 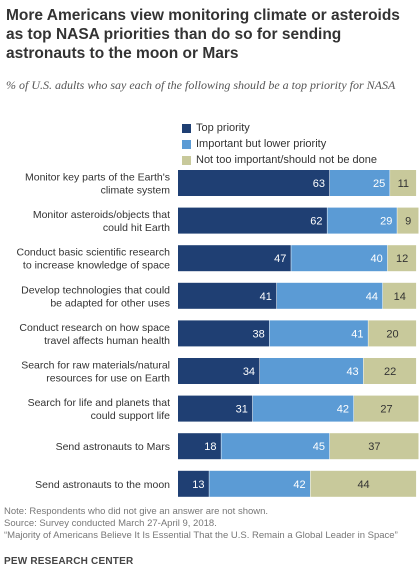 I want to click on data-label: 63, so click(x=319, y=184).